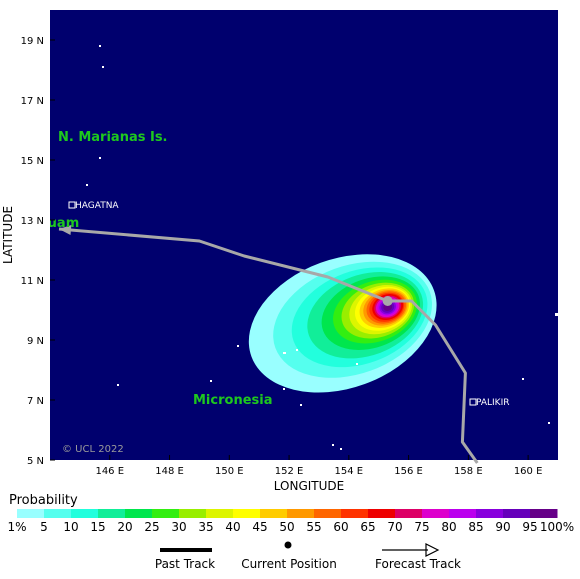  What do you see at coordinates (418, 564) in the screenshot?
I see `legend-forecast-track-label: Forecast Track` at bounding box center [418, 564].